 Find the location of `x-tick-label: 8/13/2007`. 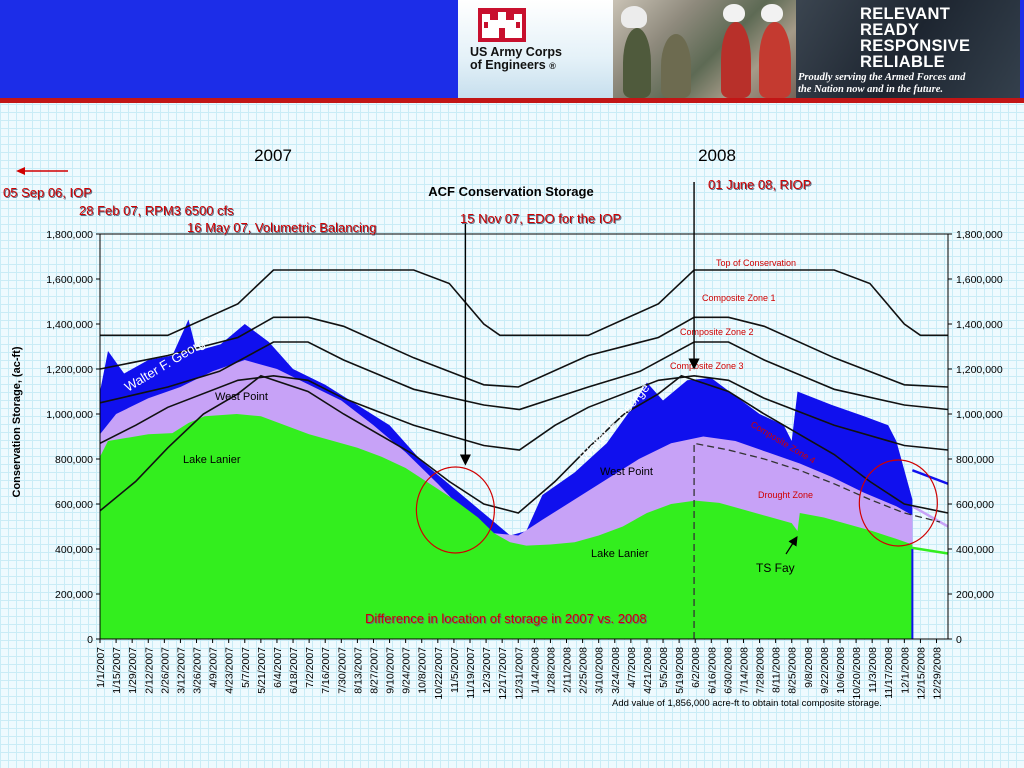

x-tick-label: 8/13/2007 is located at coordinates (358, 670).